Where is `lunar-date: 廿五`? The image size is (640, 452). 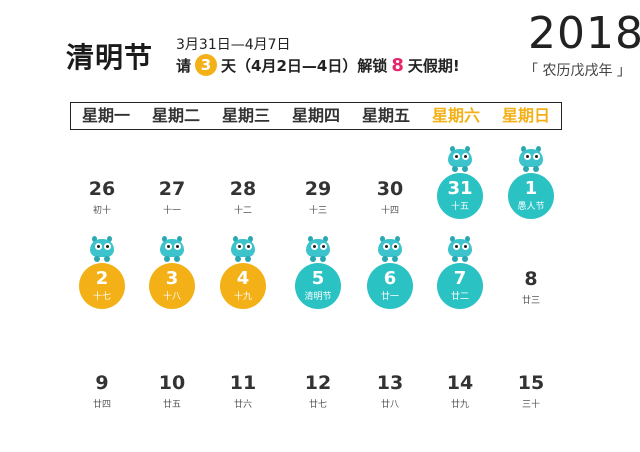
lunar-date: 廿五 is located at coordinates (171, 405).